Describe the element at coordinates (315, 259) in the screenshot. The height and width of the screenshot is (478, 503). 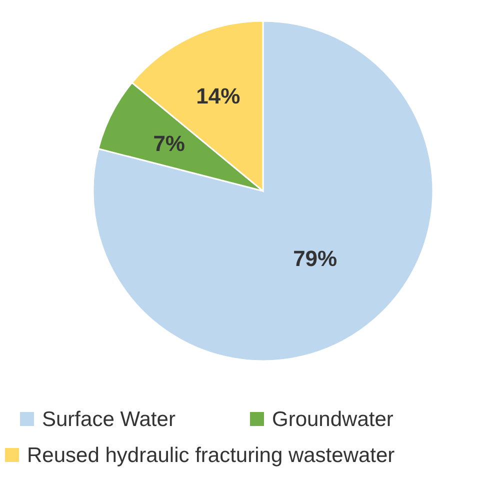
I see `data-label: 79%` at that location.